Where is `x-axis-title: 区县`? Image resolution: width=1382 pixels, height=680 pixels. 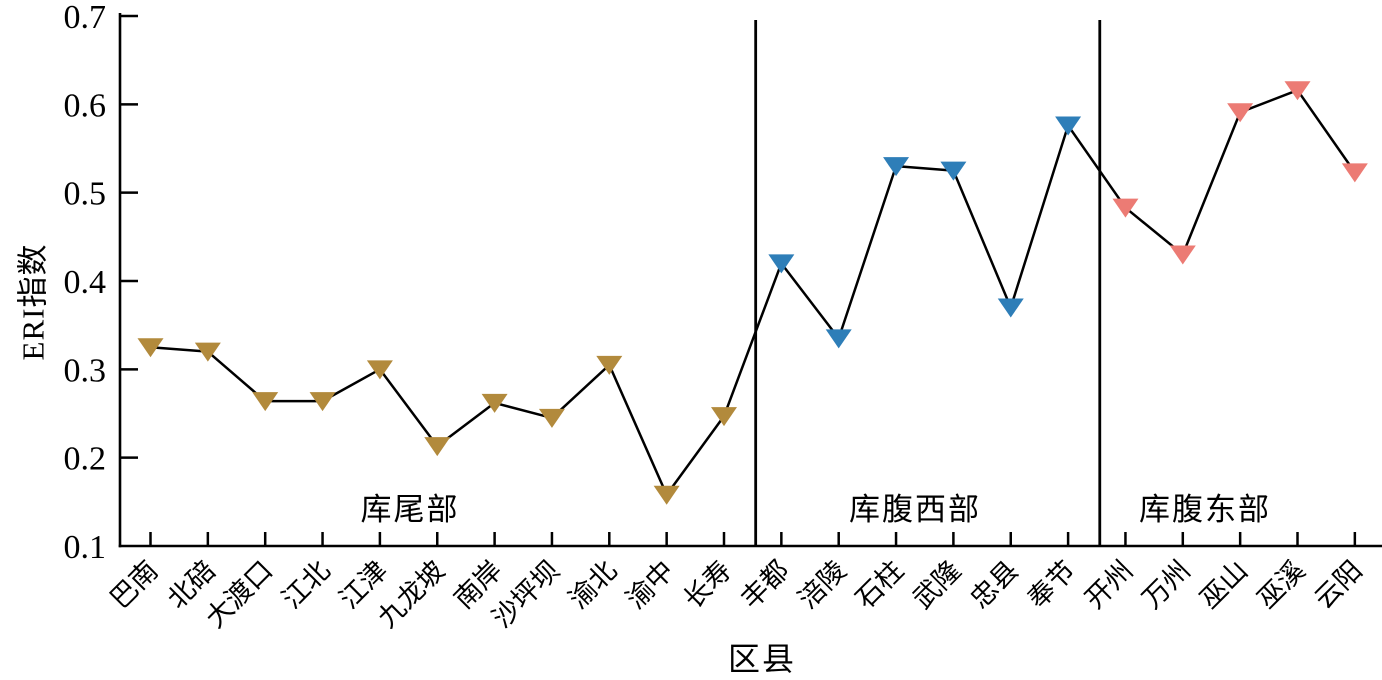 x-axis-title: 区县 is located at coordinates (762, 659).